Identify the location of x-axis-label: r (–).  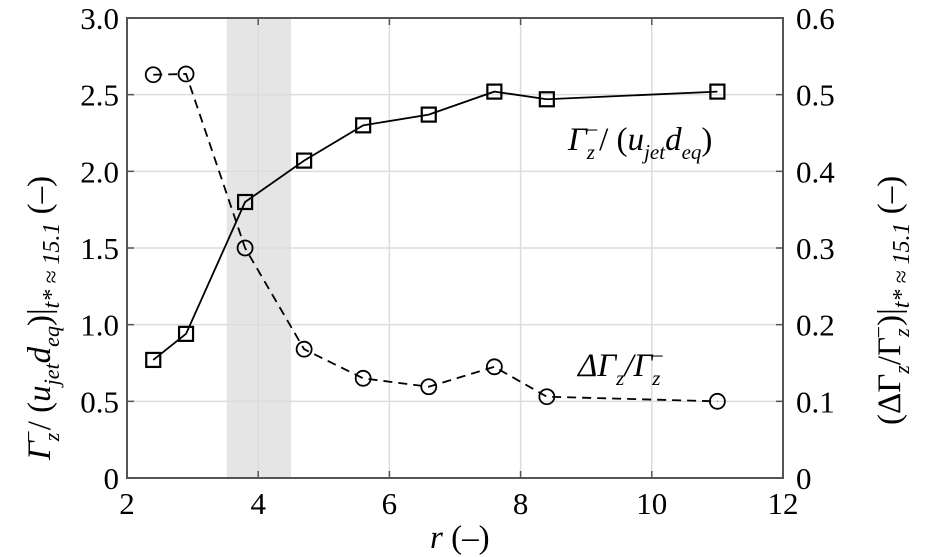
(460, 538).